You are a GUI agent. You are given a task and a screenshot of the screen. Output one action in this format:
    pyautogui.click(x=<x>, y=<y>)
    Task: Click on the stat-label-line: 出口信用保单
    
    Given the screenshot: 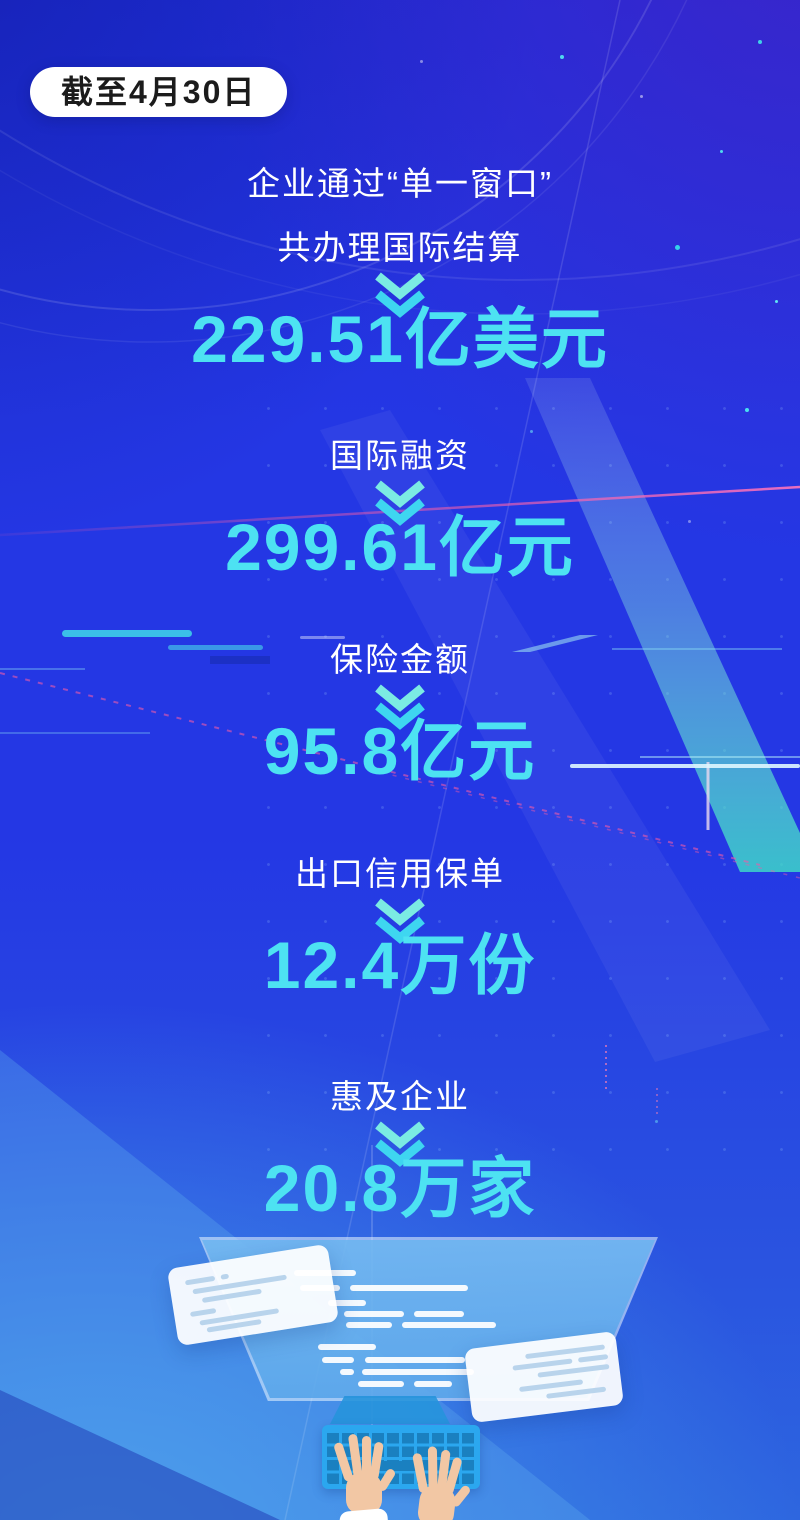 What is the action you would take?
    pyautogui.click(x=400, y=873)
    